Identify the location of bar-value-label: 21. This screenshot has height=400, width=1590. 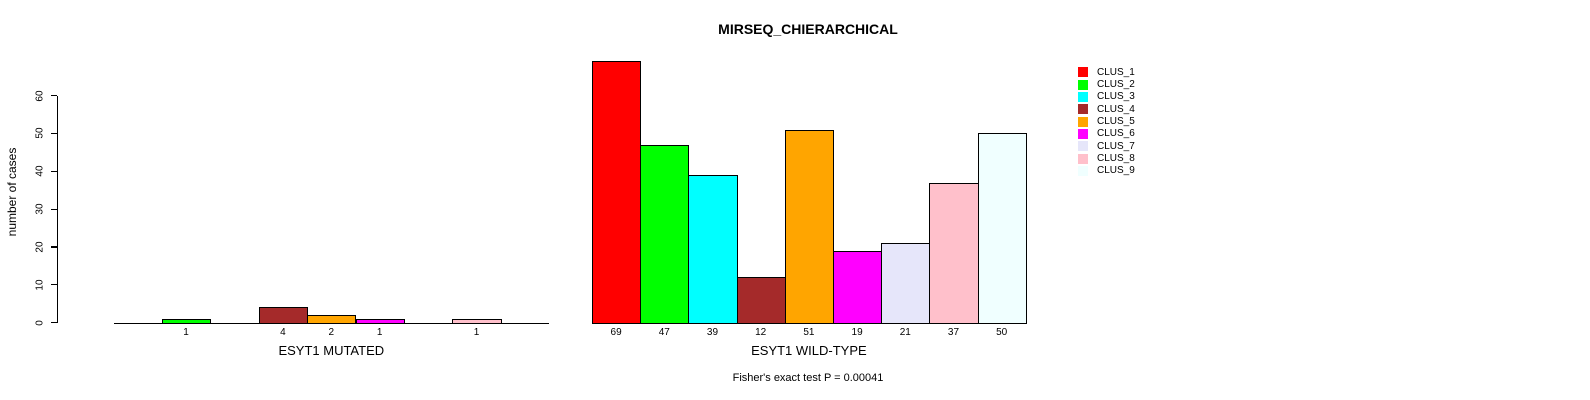
(905, 332).